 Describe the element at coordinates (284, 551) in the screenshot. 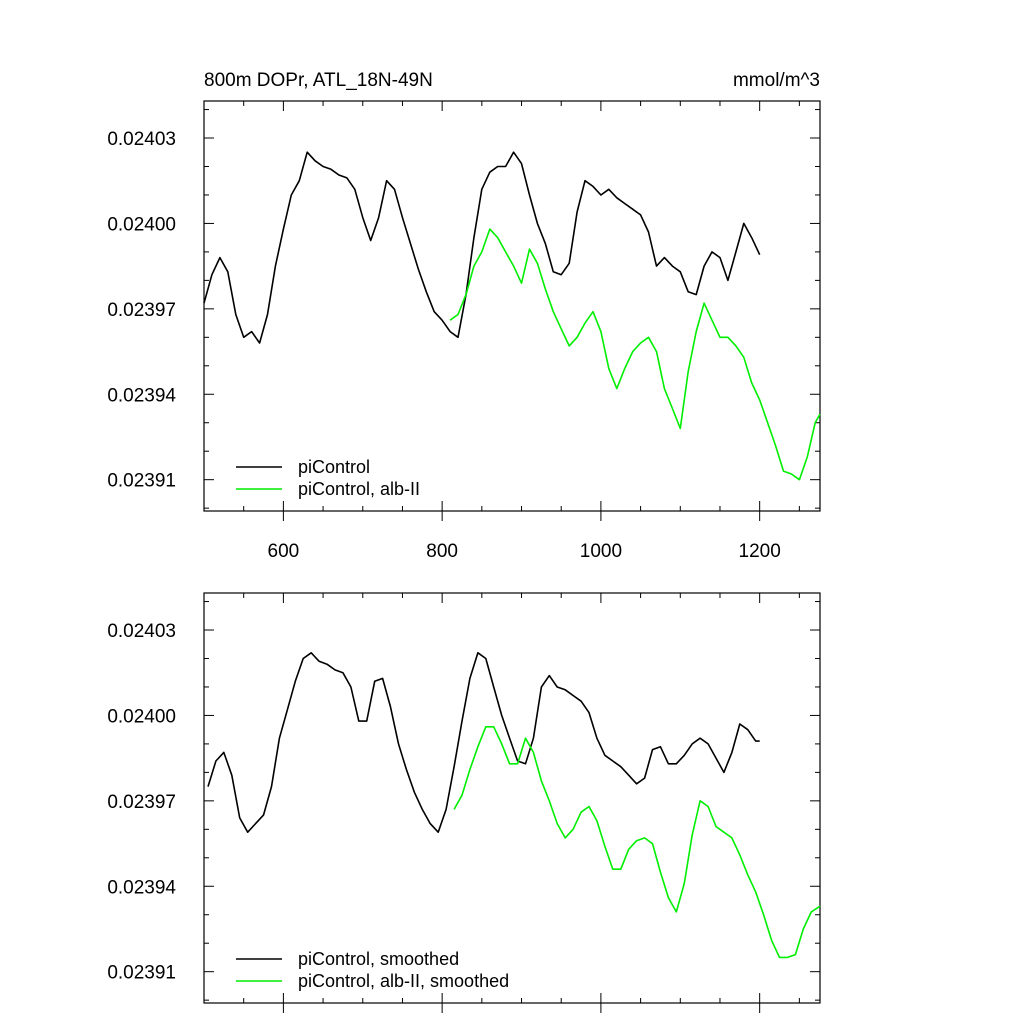

I see `x-tick-label: 600` at that location.